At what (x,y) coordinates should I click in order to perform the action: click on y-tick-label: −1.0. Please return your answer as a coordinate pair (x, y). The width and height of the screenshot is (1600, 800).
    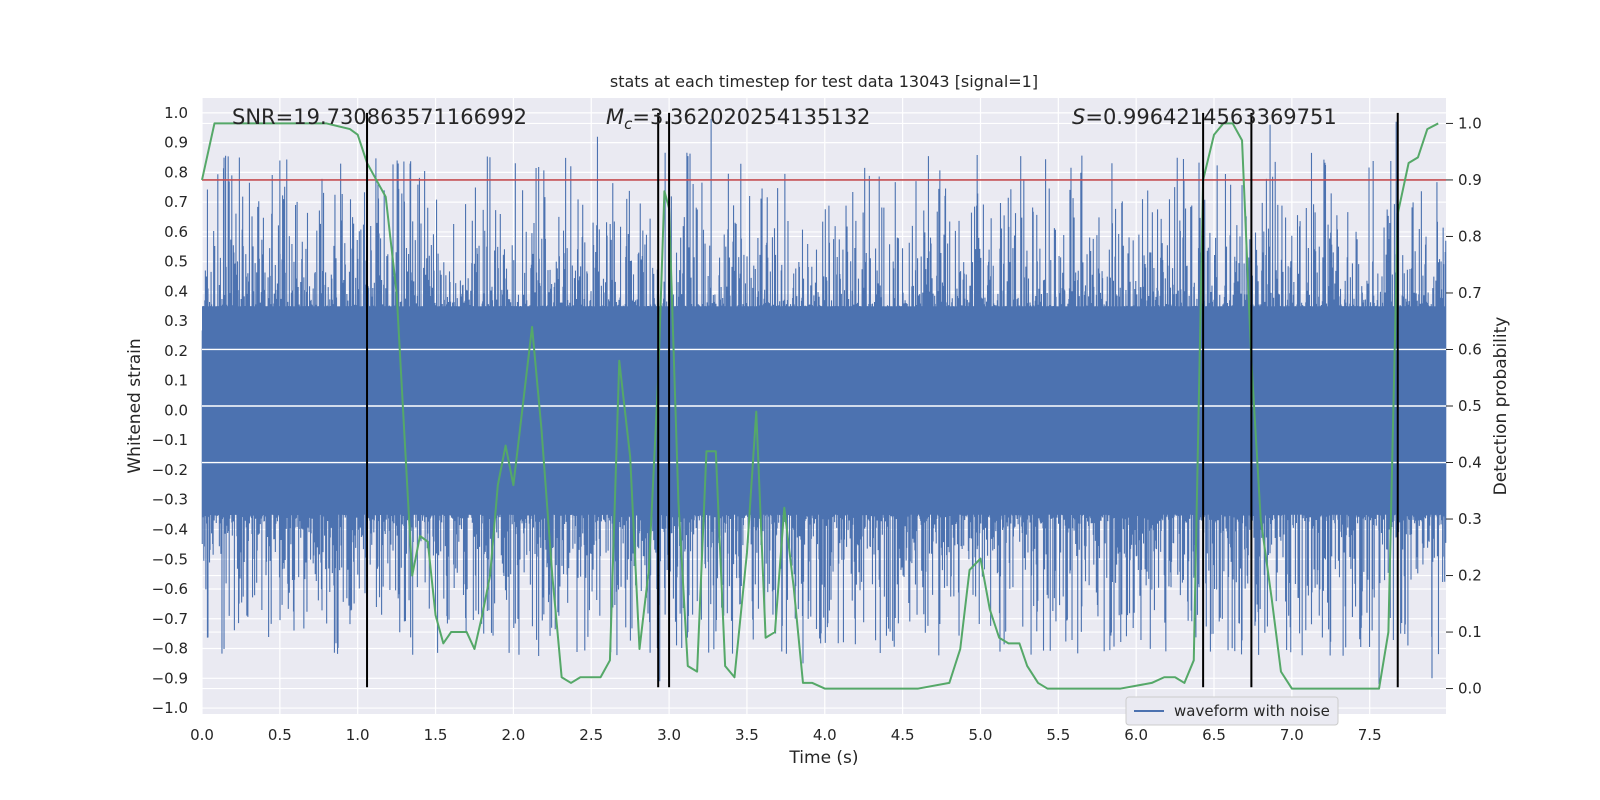
    Looking at the image, I should click on (170, 708).